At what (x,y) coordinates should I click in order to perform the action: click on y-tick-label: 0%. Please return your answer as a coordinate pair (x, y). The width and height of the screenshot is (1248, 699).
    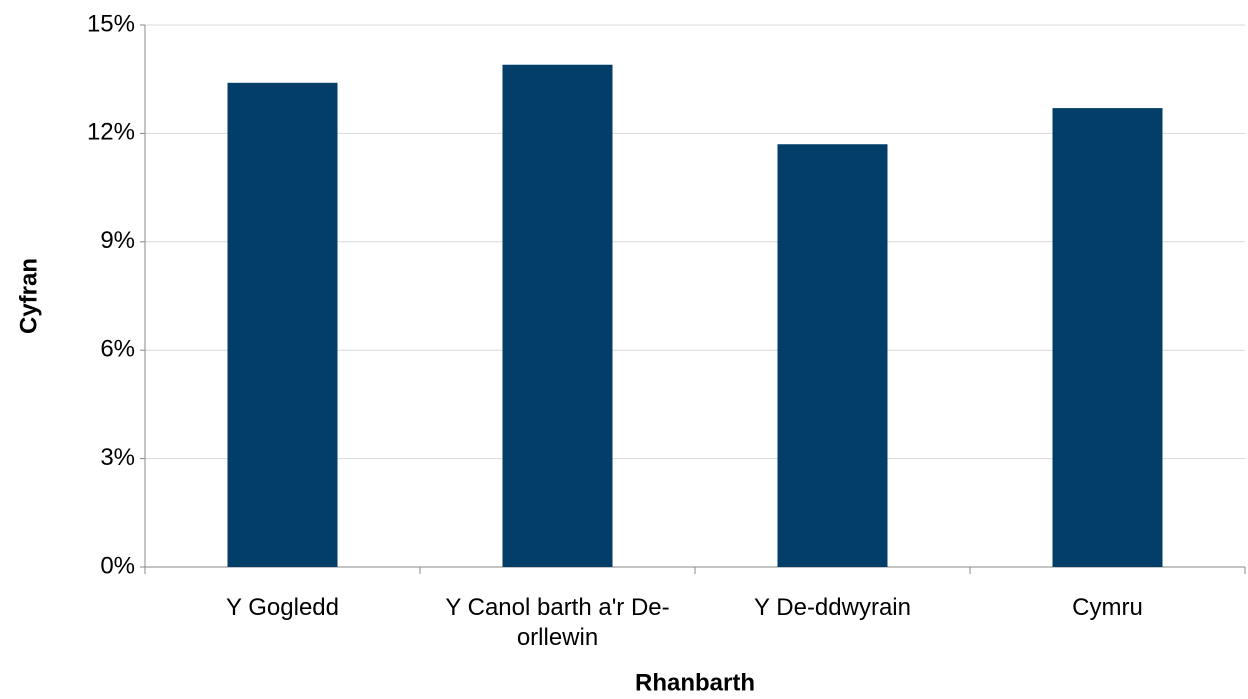
    Looking at the image, I should click on (117, 565).